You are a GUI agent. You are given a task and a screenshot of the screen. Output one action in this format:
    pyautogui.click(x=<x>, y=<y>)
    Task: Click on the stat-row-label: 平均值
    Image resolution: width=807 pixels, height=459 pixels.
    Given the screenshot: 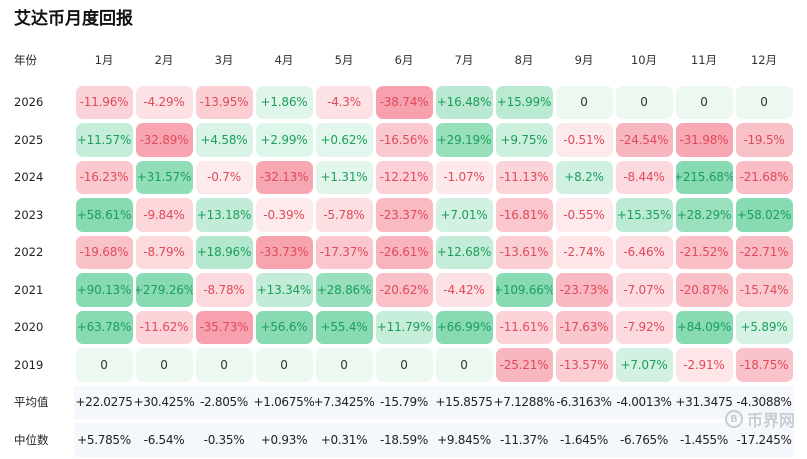 What is the action you would take?
    pyautogui.click(x=31, y=402)
    